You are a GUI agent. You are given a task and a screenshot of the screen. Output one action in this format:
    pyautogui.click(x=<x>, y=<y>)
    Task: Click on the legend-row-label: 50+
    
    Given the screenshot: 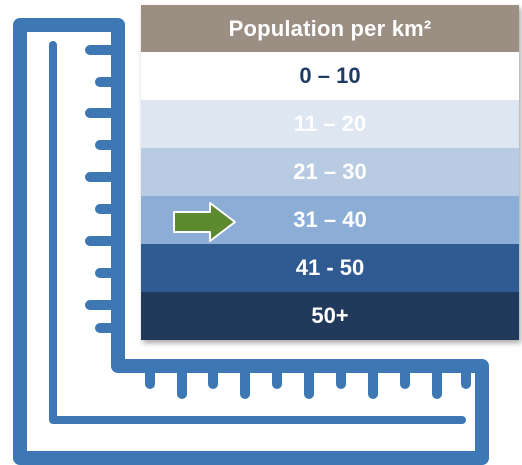 What is the action you would take?
    pyautogui.click(x=330, y=315)
    